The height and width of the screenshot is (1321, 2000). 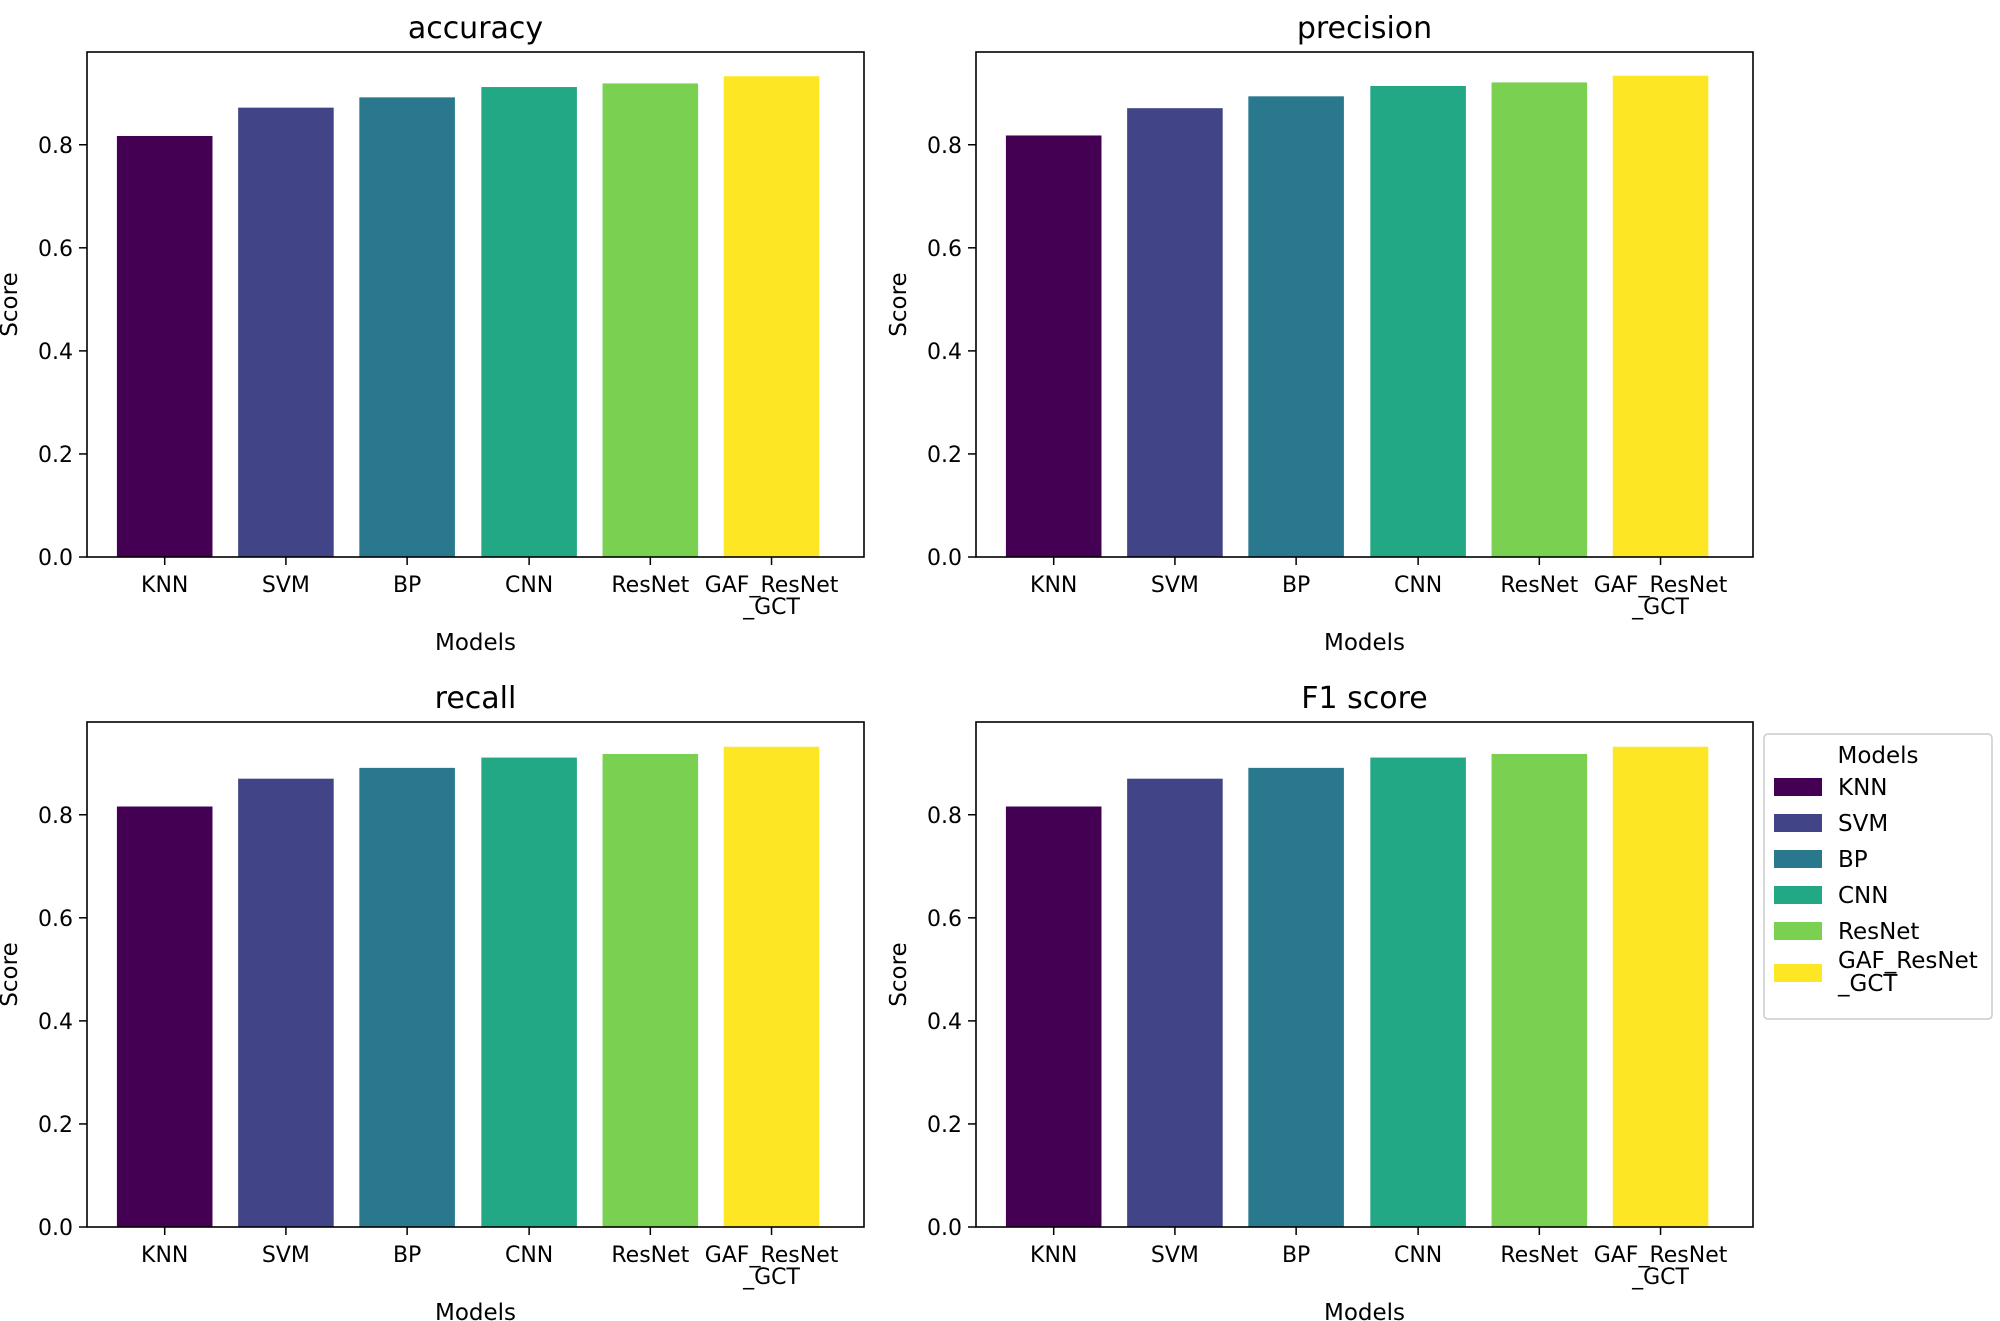 I want to click on legend-label-3: BP, so click(x=1853, y=860).